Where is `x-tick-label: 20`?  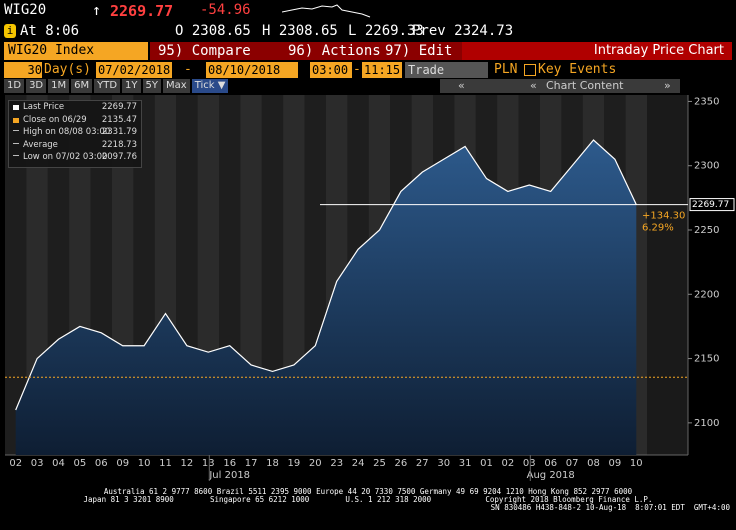
x-tick-label: 20 is located at coordinates (315, 463).